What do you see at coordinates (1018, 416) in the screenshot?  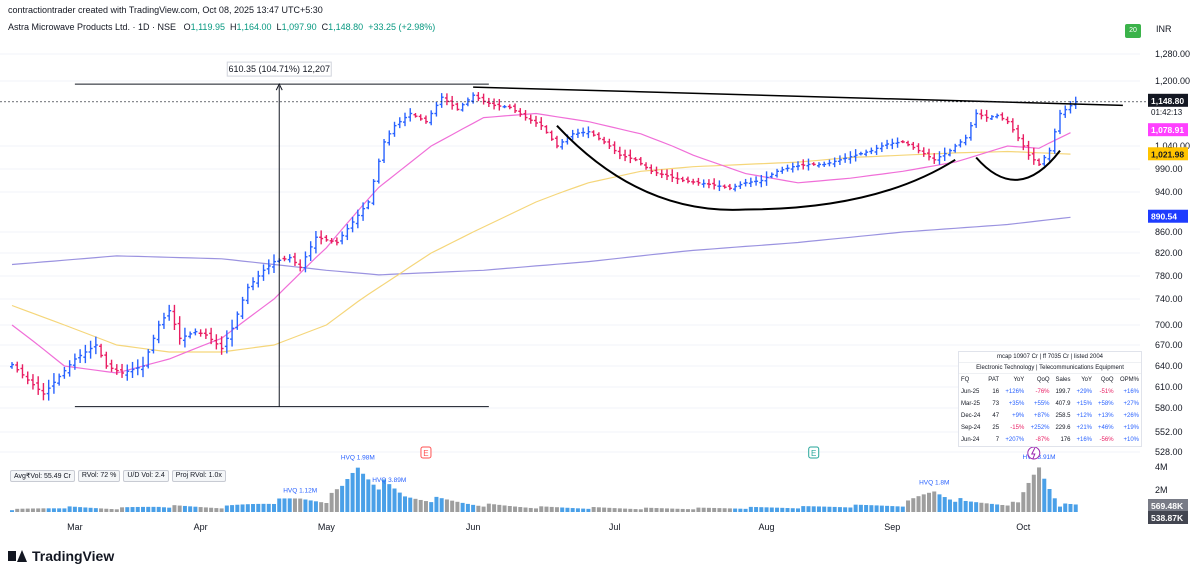 I see `fundamentals-cell: +9%` at bounding box center [1018, 416].